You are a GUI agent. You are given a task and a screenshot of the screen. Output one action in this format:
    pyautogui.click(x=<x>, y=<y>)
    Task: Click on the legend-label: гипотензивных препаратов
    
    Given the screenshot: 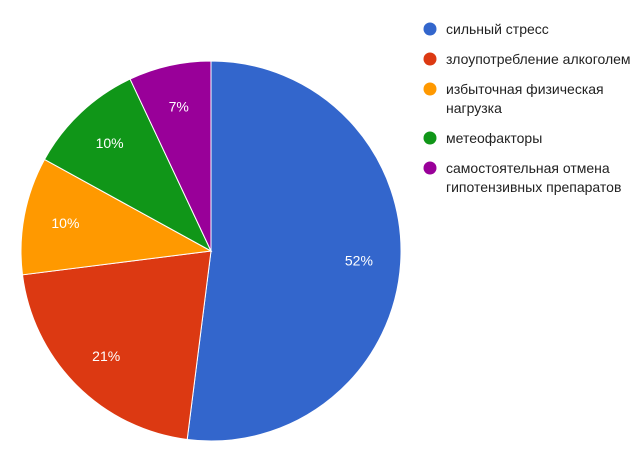 What is the action you would take?
    pyautogui.click(x=533, y=187)
    